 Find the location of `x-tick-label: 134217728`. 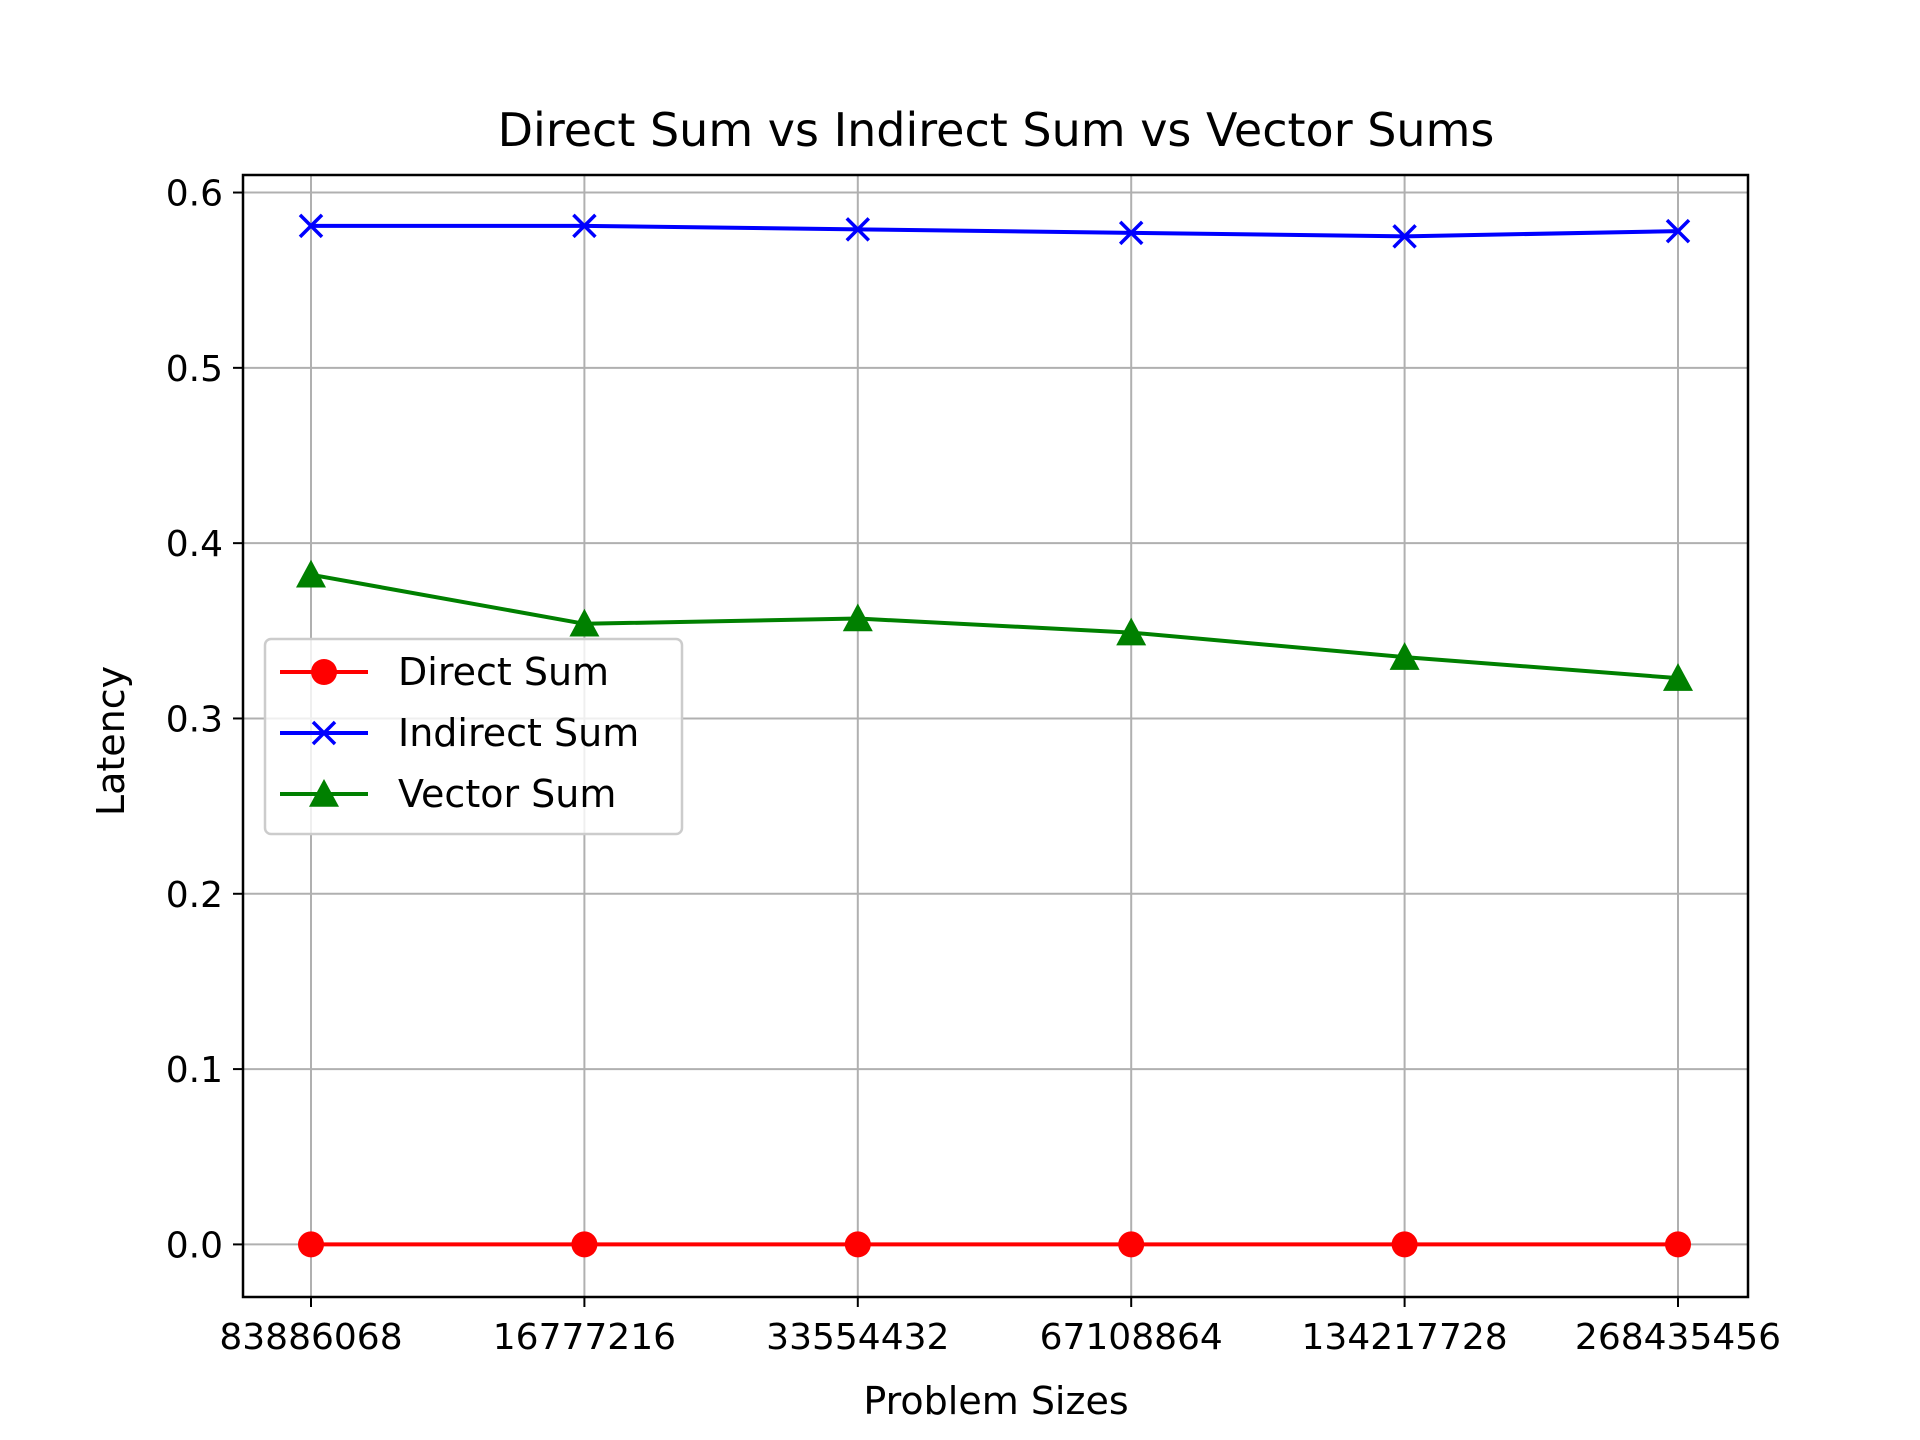

x-tick-label: 134217728 is located at coordinates (1405, 1337).